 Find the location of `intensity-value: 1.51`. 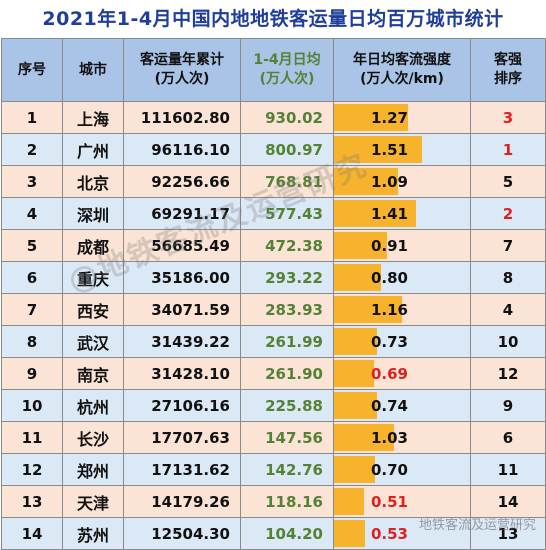

intensity-value: 1.51 is located at coordinates (371, 150).